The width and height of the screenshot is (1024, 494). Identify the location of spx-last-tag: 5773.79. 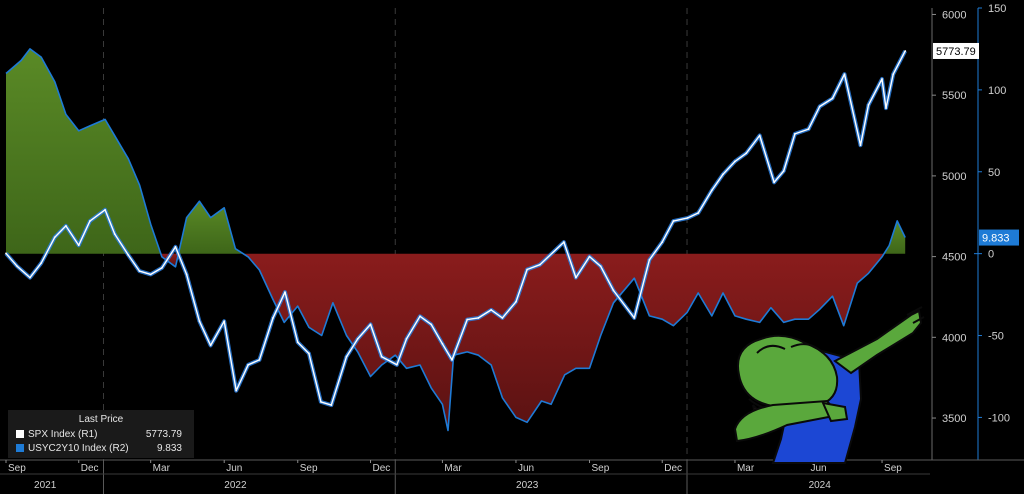
(956, 52).